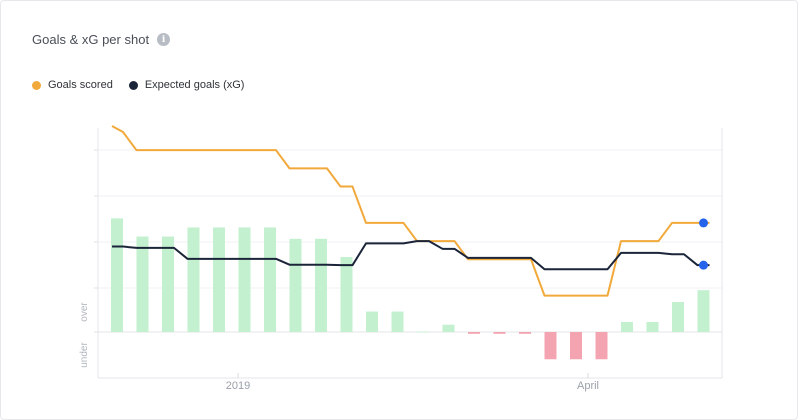  What do you see at coordinates (194, 85) in the screenshot?
I see `legend-label-xg: Expected goals (xG)` at bounding box center [194, 85].